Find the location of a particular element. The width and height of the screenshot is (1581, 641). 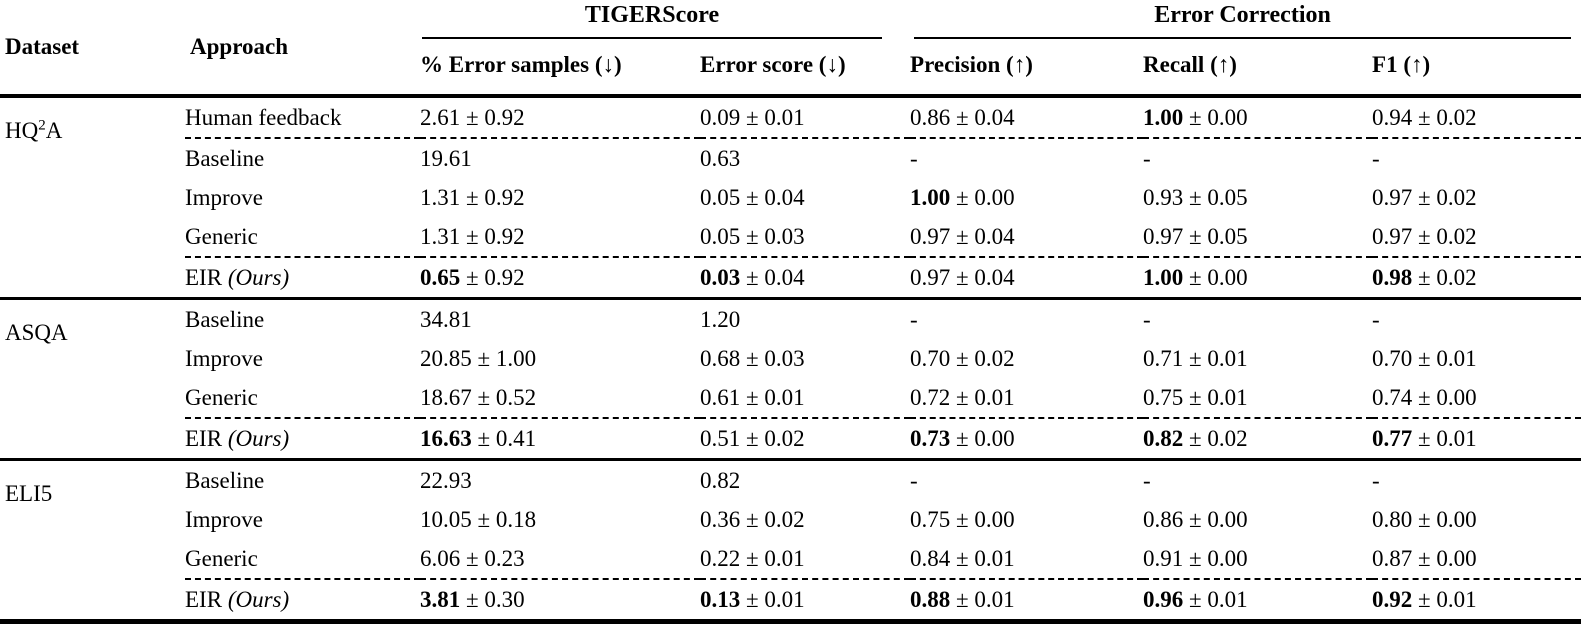

metric-value: 0.77 ± 0.01 is located at coordinates (1476, 439).